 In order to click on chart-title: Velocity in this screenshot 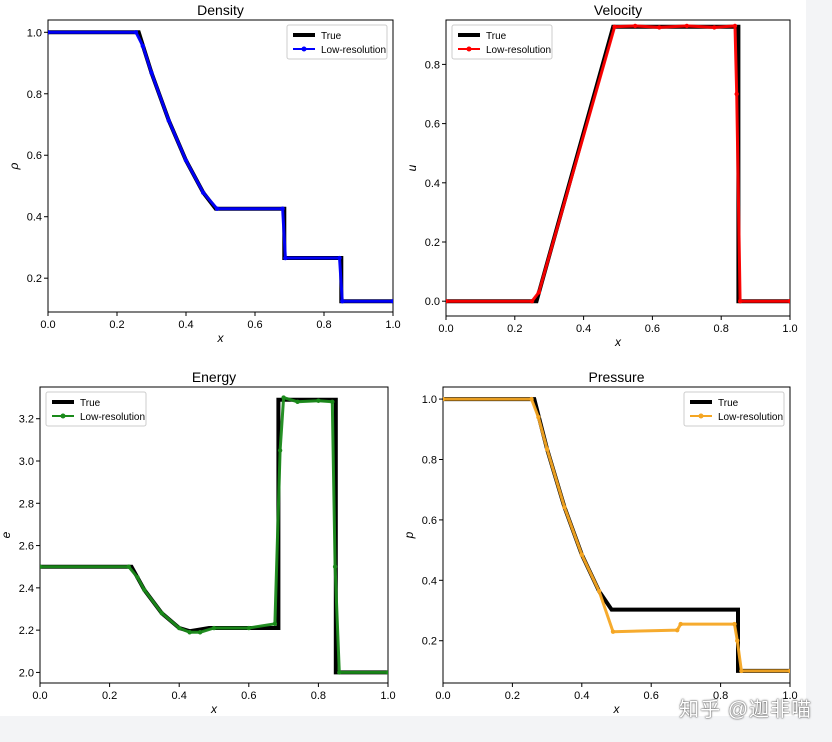, I will do `click(618, 10)`.